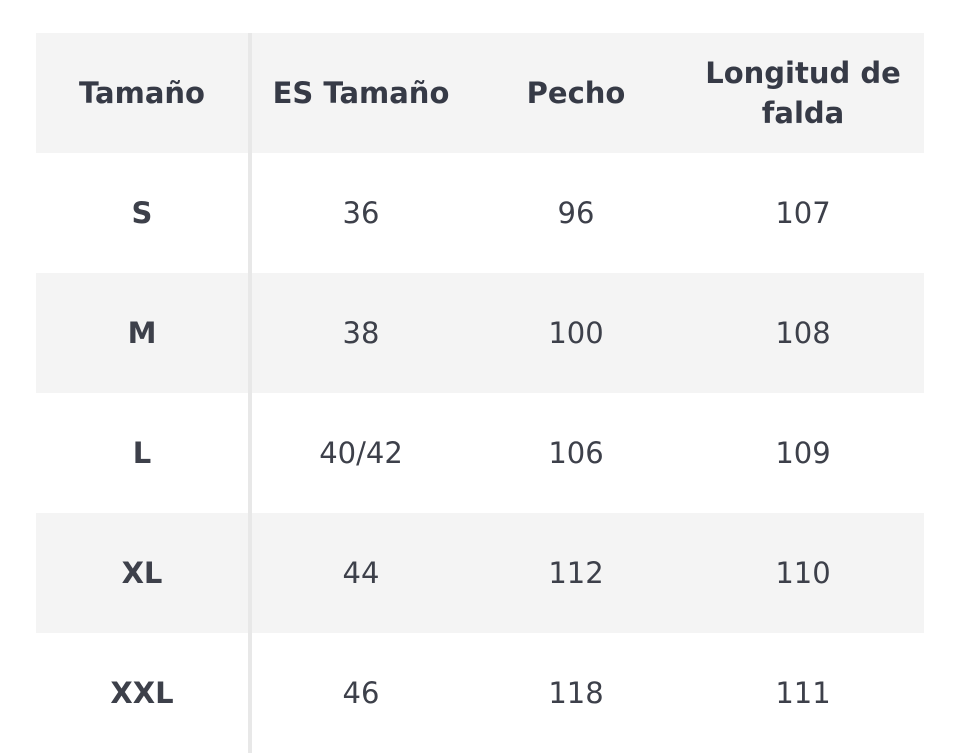  I want to click on table-row: M 38 100 108, so click(480, 333).